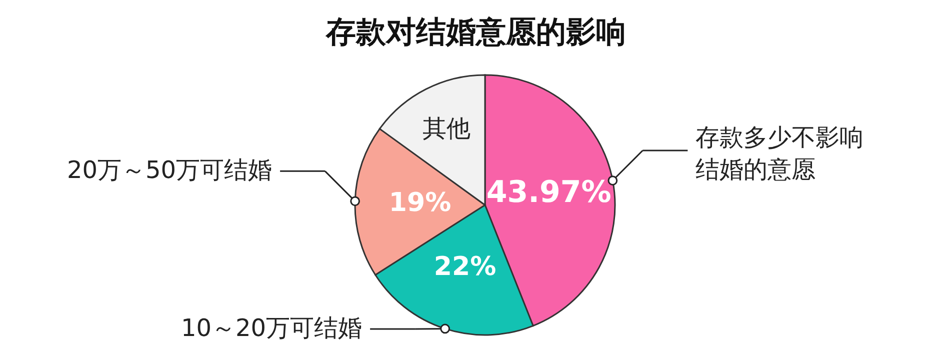 The width and height of the screenshot is (952, 357). Describe the element at coordinates (465, 267) in the screenshot. I see `data-label: 22%` at that location.